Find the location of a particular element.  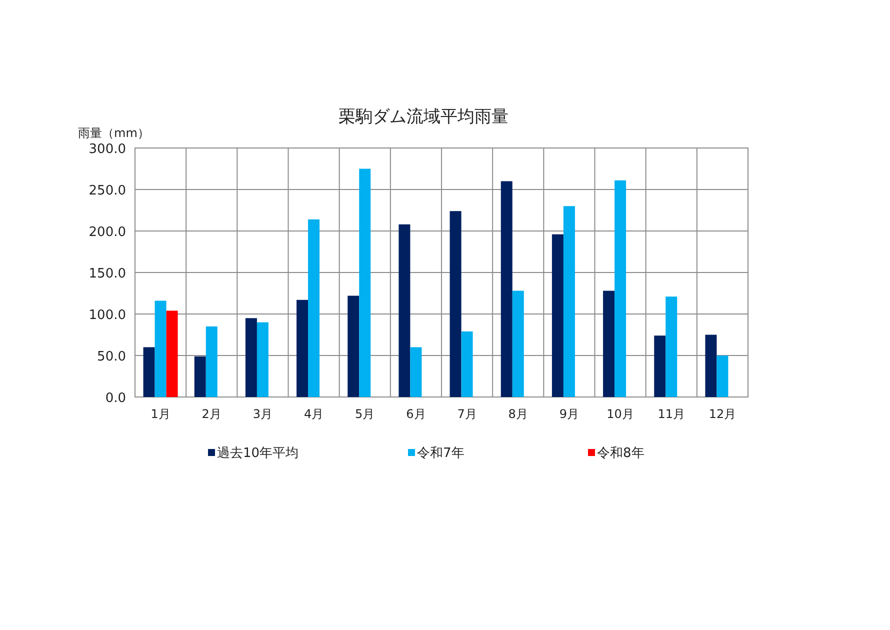

x-tick-label: 1月 is located at coordinates (160, 414).